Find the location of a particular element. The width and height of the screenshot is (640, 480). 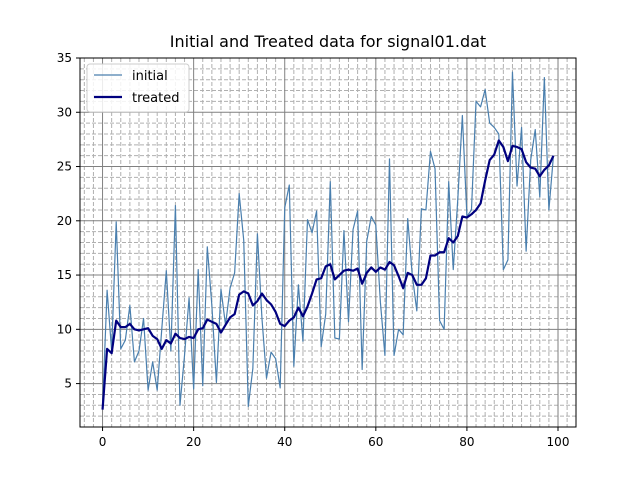

y-axis: 5 10 15 20 25 30 35 is located at coordinates (68, 221).